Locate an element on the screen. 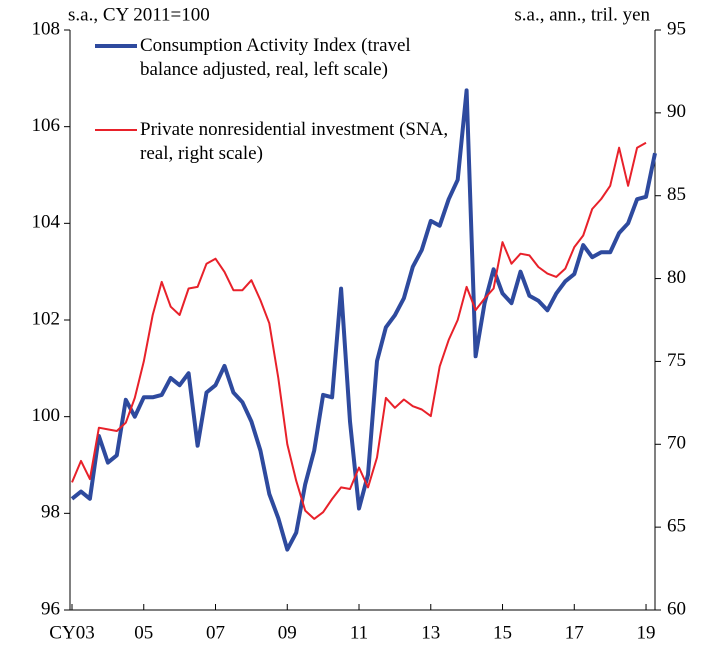 This screenshot has height=655, width=714. y-tick-label: 104 is located at coordinates (46, 222).